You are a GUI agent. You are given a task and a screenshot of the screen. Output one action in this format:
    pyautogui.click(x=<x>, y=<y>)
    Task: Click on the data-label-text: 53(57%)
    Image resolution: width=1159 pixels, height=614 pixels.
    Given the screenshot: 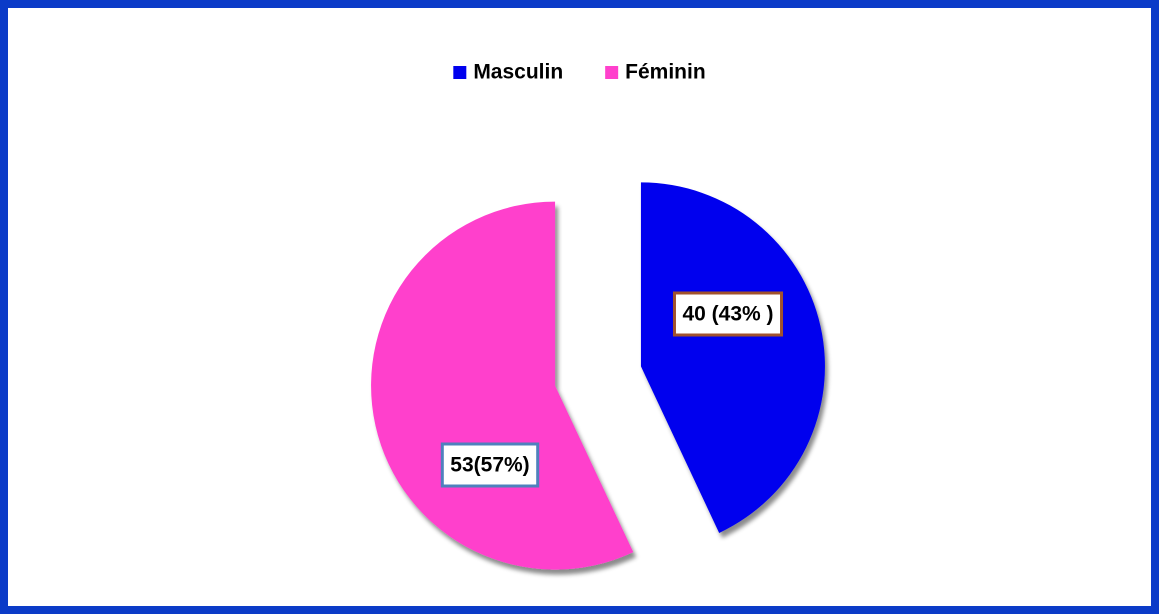 What is the action you would take?
    pyautogui.click(x=489, y=465)
    